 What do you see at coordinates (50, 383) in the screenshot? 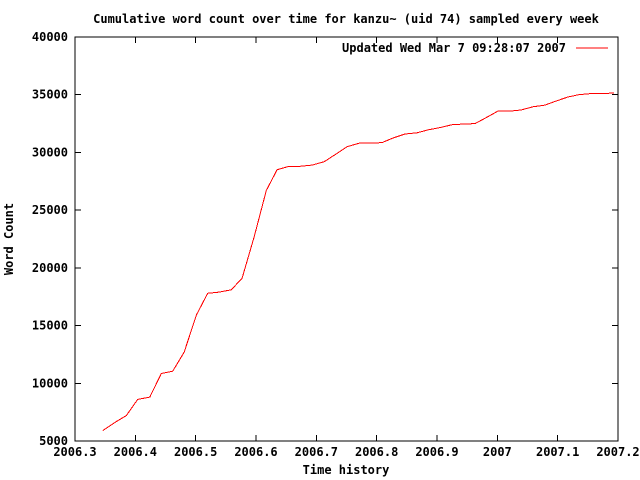
I see `y-tick-label: 10000` at bounding box center [50, 383].